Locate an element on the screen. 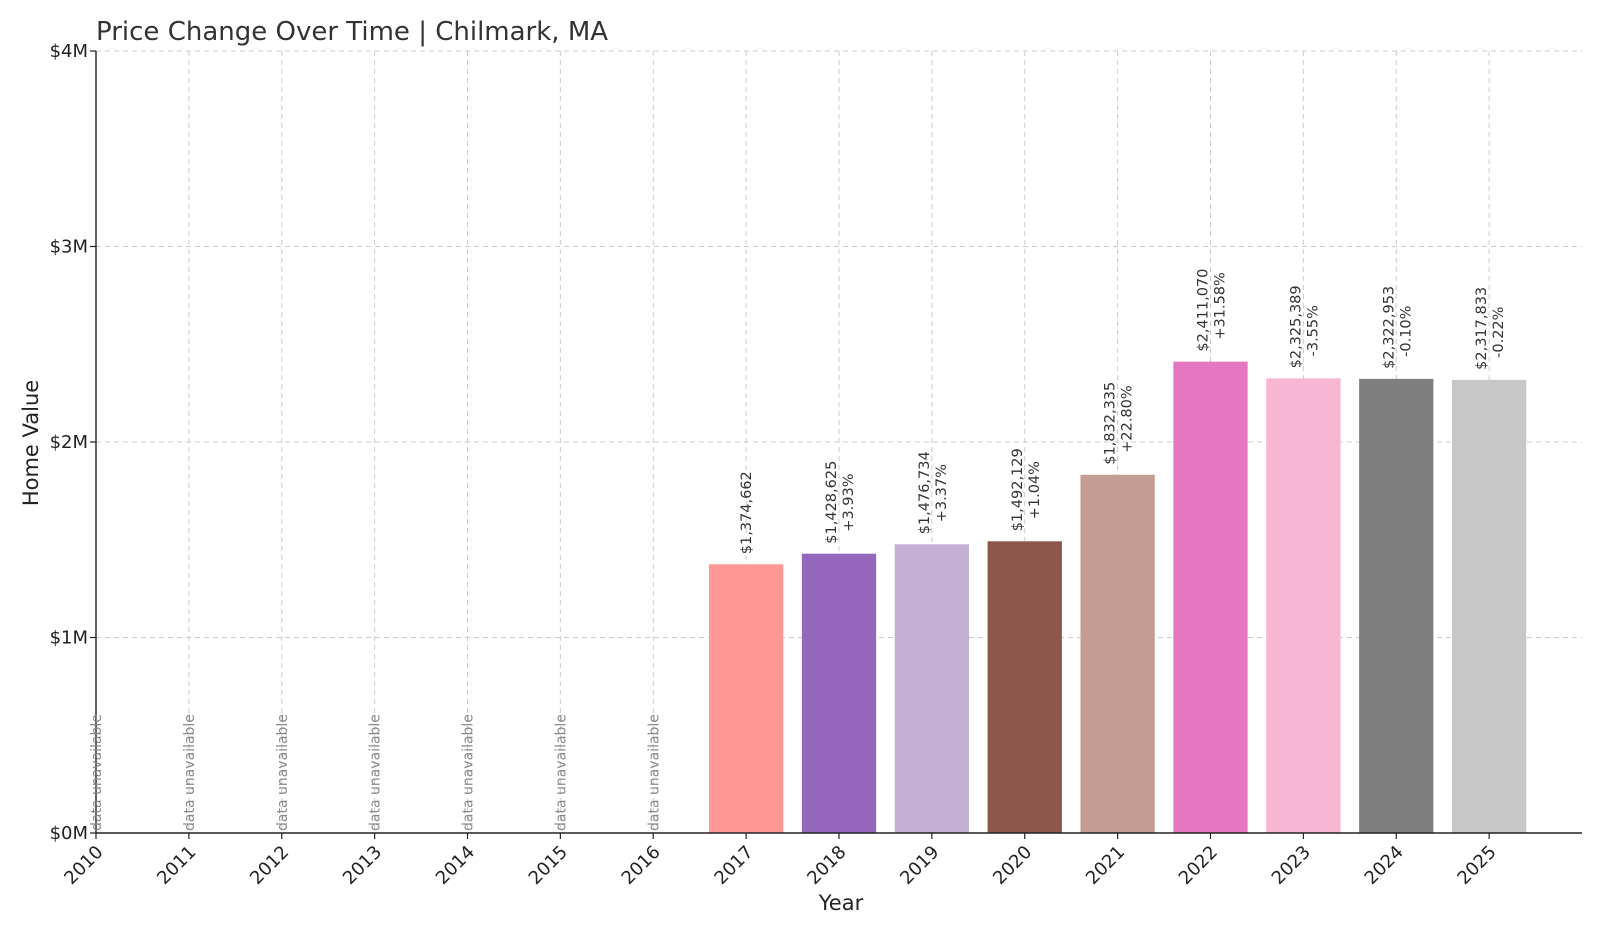 The width and height of the screenshot is (1600, 933). x-tick-label: 2014 is located at coordinates (455, 865).